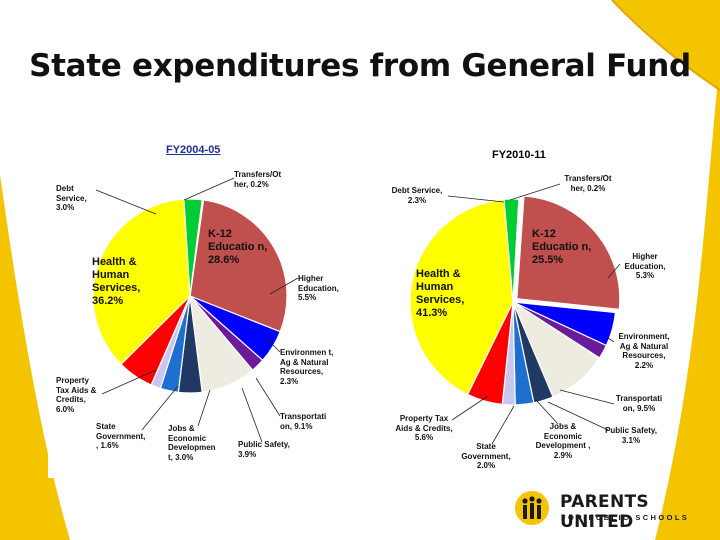  Describe the element at coordinates (116, 281) in the screenshot. I see `label-health-2004: Health & Human Services, 36.2%` at that location.